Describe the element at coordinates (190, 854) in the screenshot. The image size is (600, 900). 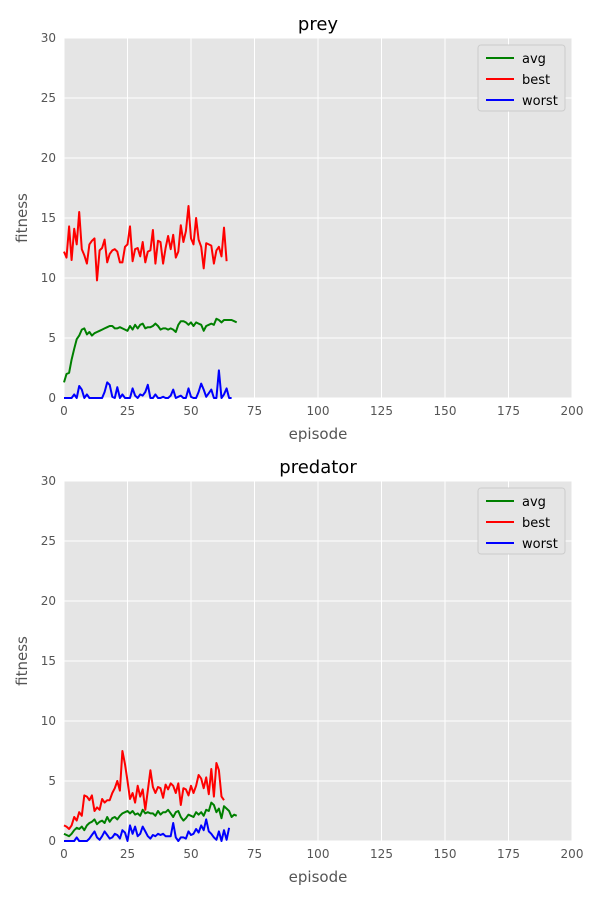
I see `predator-x-tick-label: 50` at that location.